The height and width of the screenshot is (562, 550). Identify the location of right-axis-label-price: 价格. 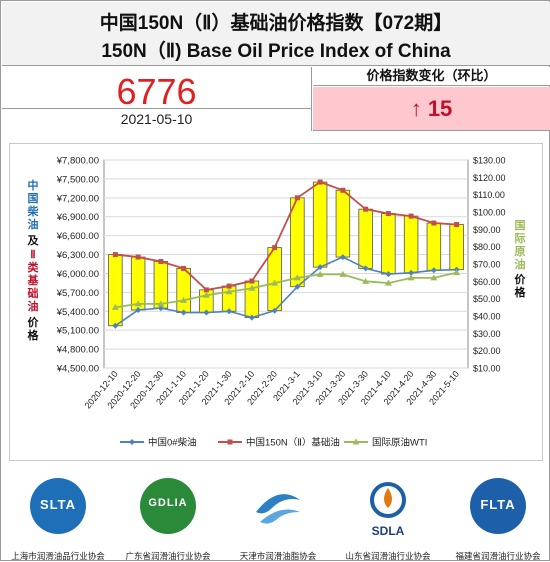
(520, 286).